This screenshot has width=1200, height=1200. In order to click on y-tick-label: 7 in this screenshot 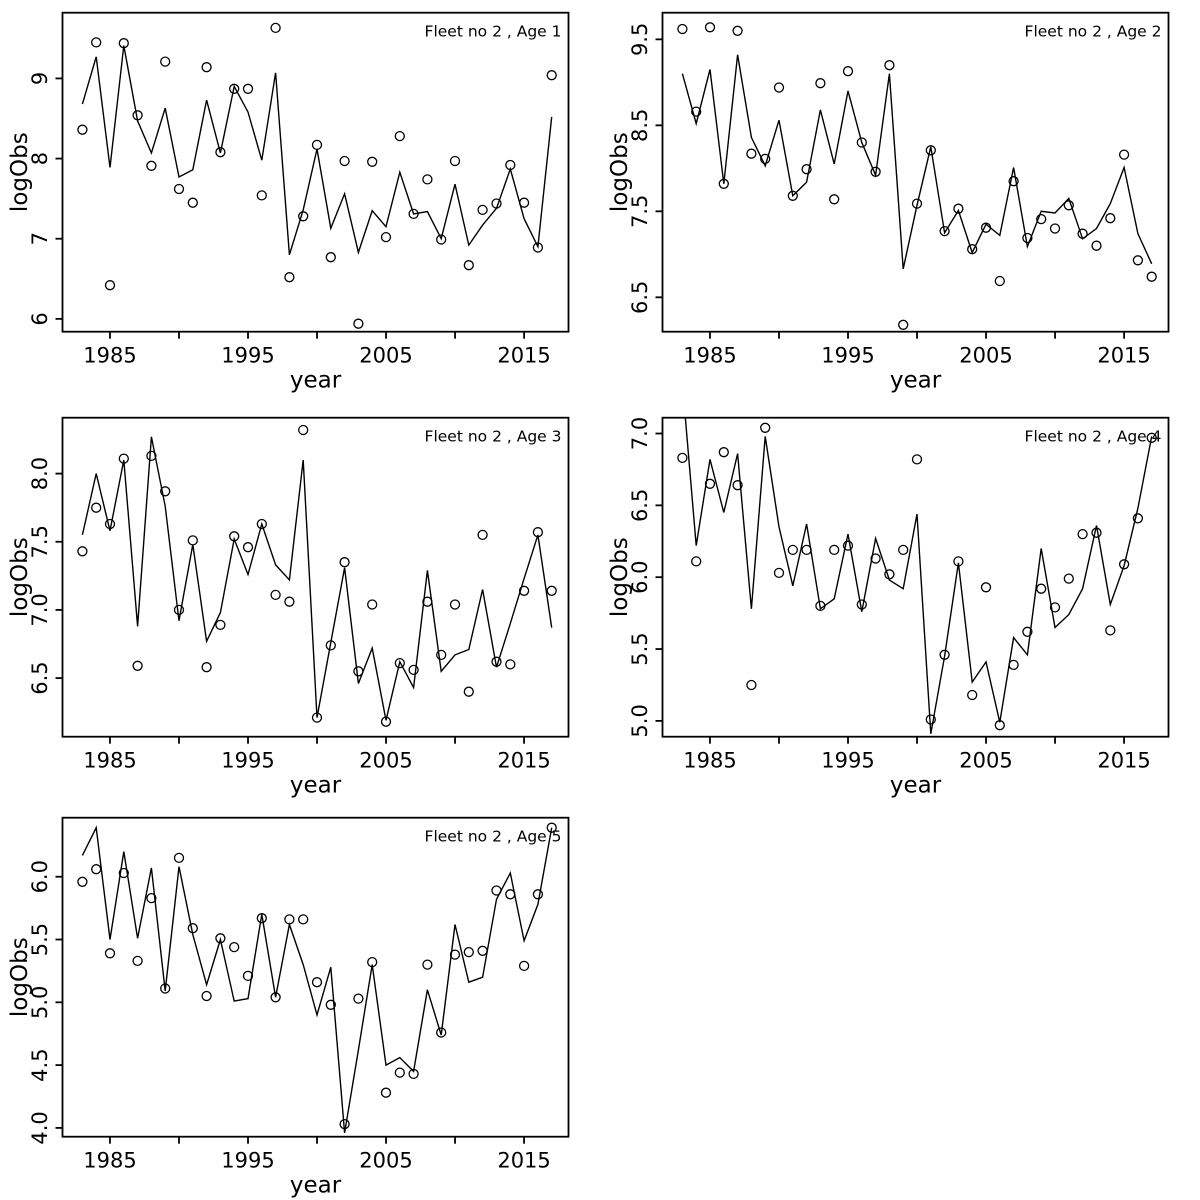, I will do `click(40, 238)`.